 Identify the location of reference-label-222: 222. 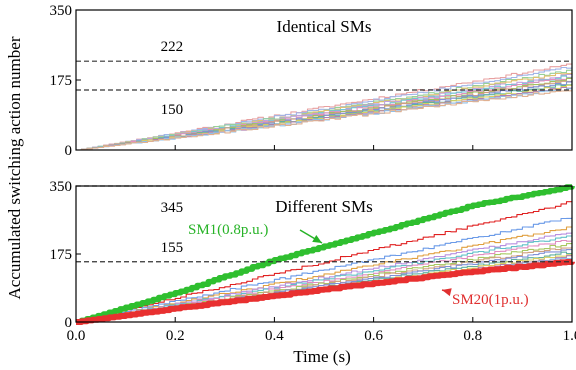
(172, 47).